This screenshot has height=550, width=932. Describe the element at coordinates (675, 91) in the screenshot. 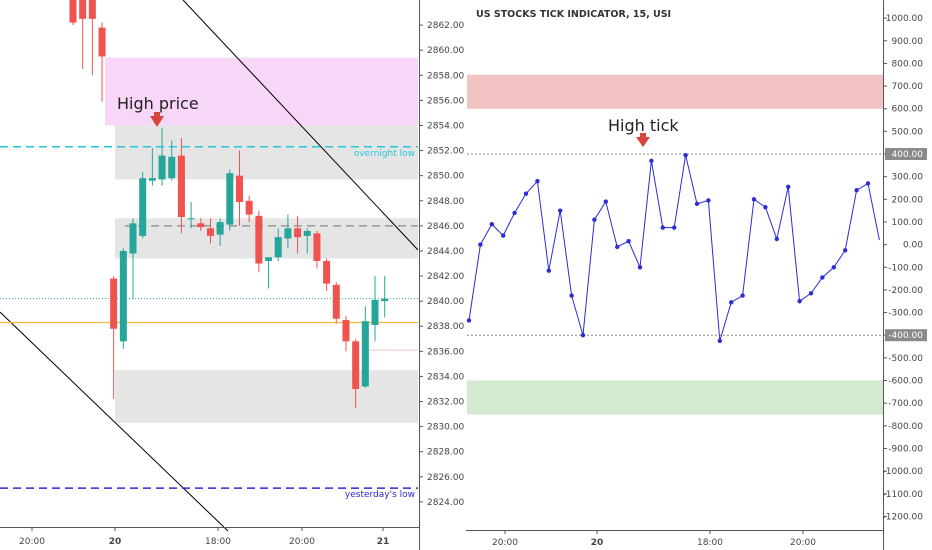

I see `tick-zone-red` at that location.